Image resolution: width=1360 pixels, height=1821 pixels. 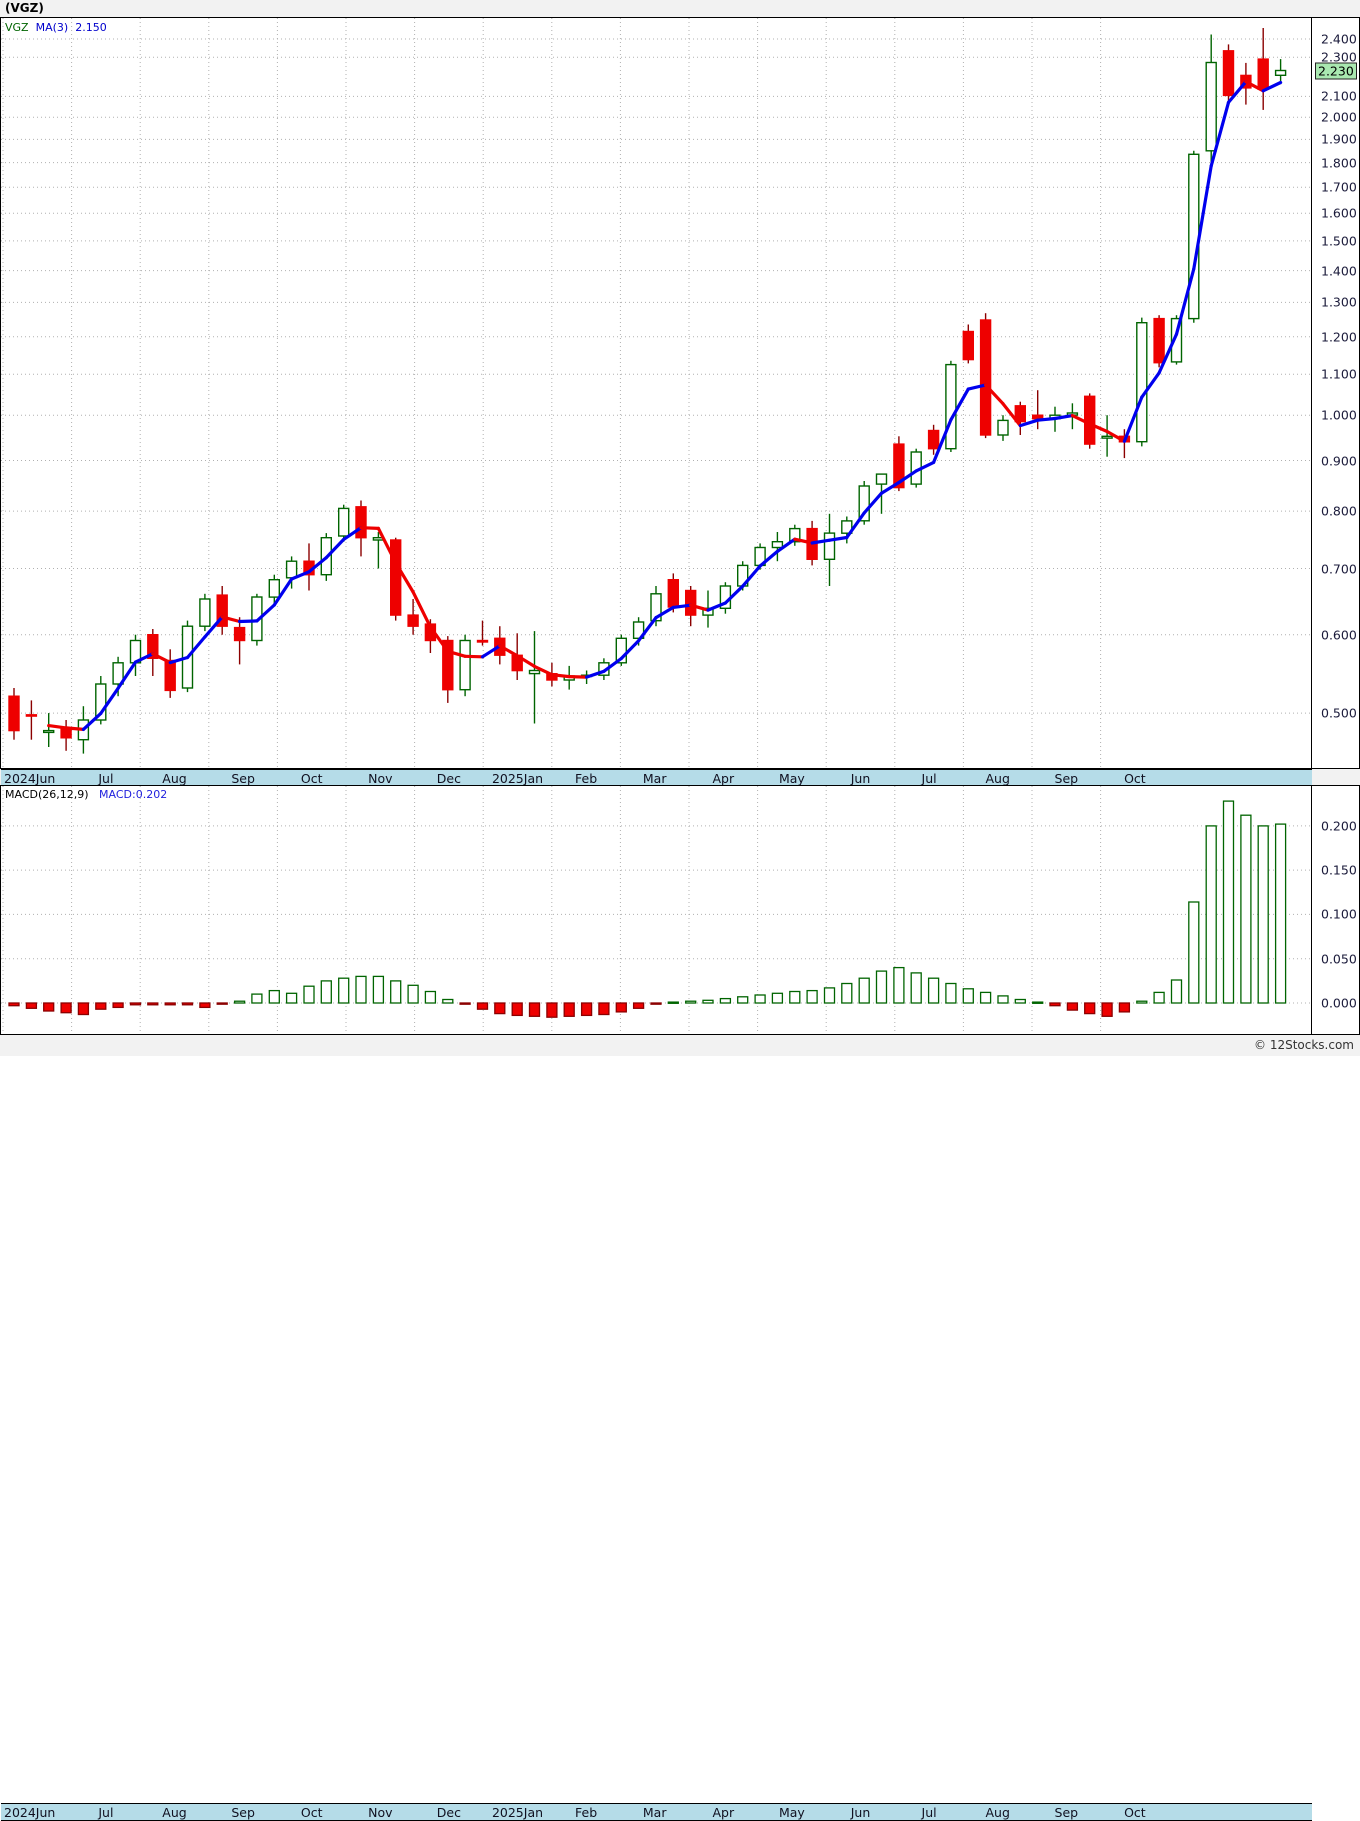 What do you see at coordinates (1339, 1003) in the screenshot?
I see `macd-y-tick: 0.000` at bounding box center [1339, 1003].